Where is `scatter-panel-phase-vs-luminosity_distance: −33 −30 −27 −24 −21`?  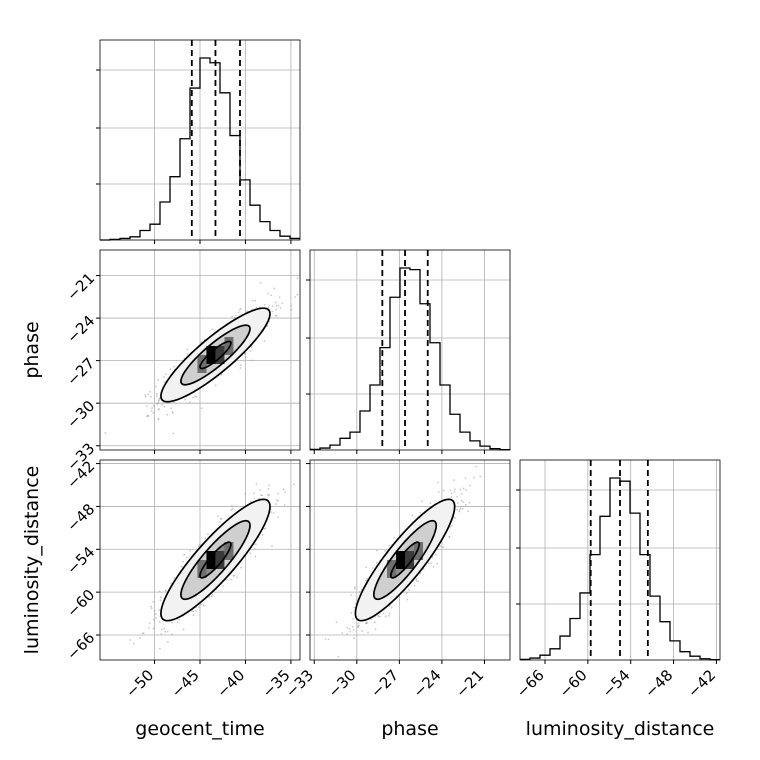
scatter-panel-phase-vs-luminosity_distance: −33 −30 −27 −24 −21 is located at coordinates (396, 580).